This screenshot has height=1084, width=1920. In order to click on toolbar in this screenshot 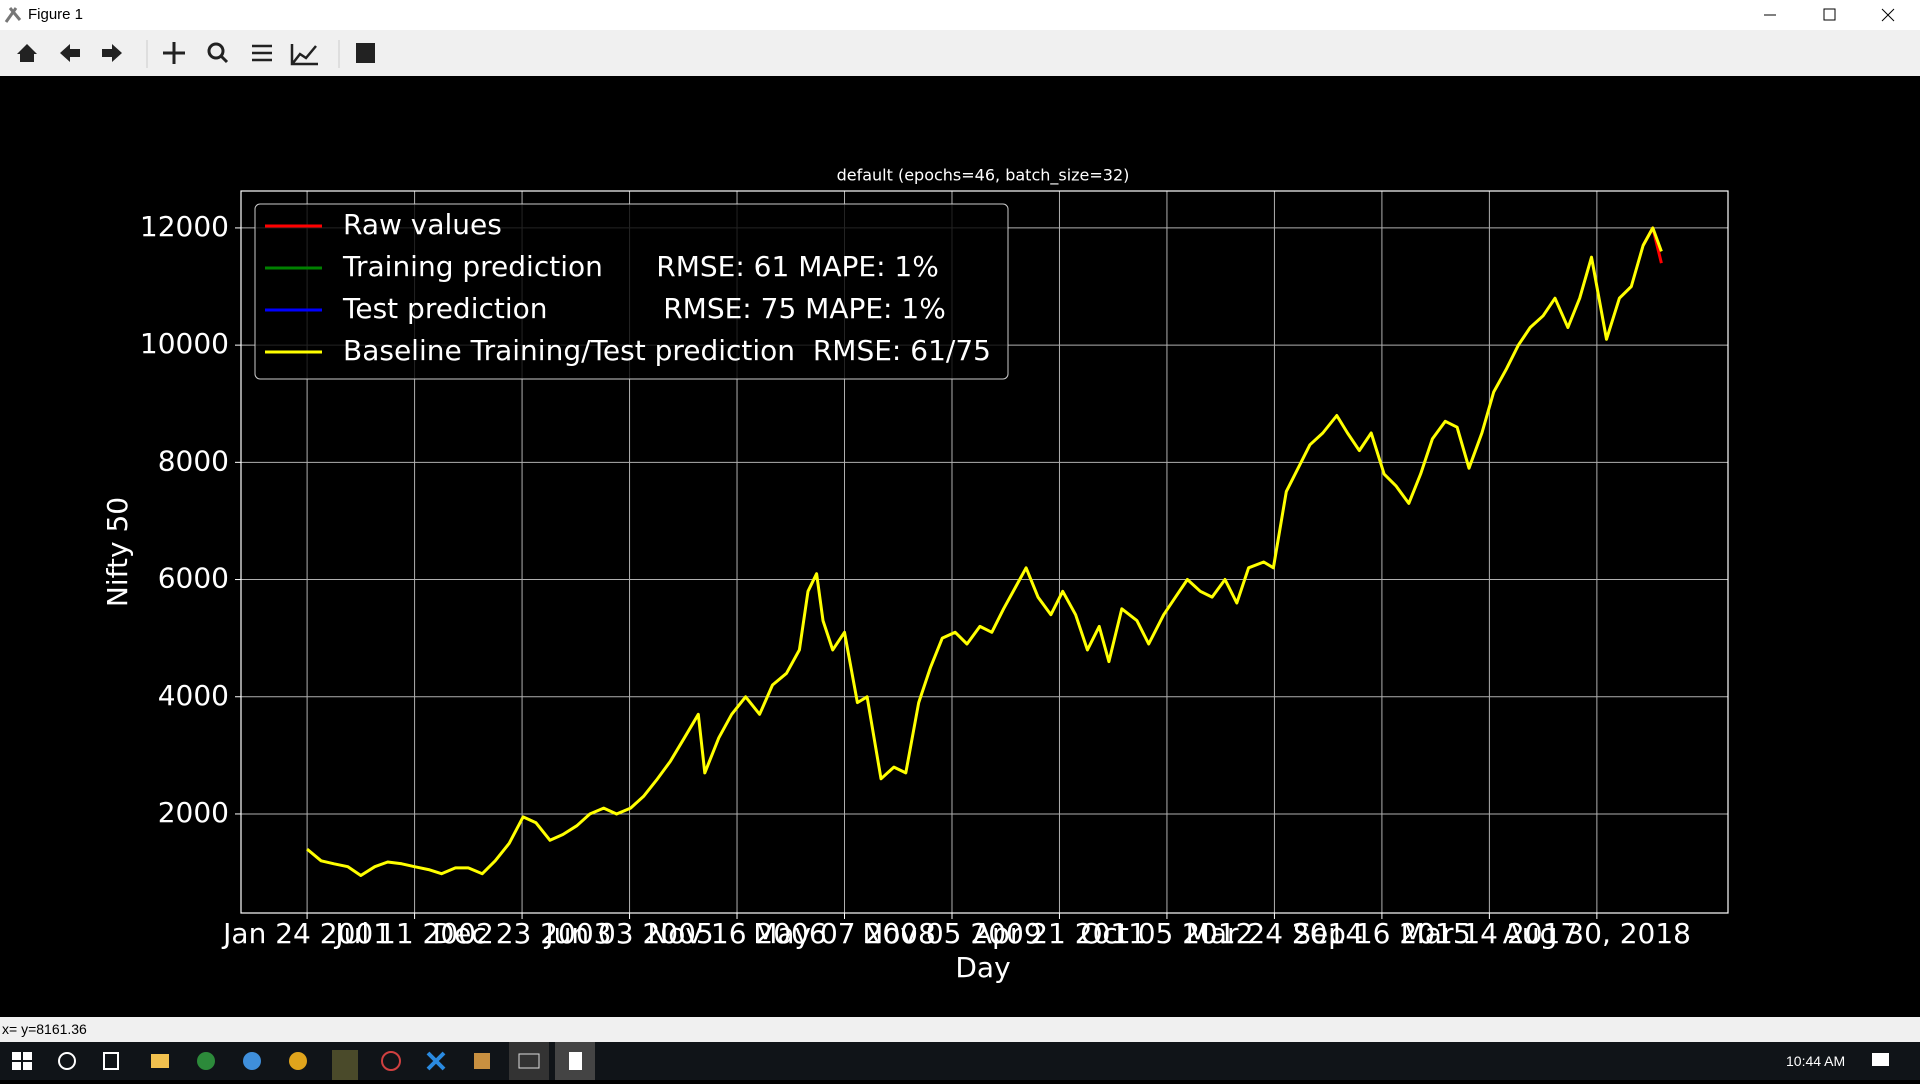, I will do `click(960, 53)`.